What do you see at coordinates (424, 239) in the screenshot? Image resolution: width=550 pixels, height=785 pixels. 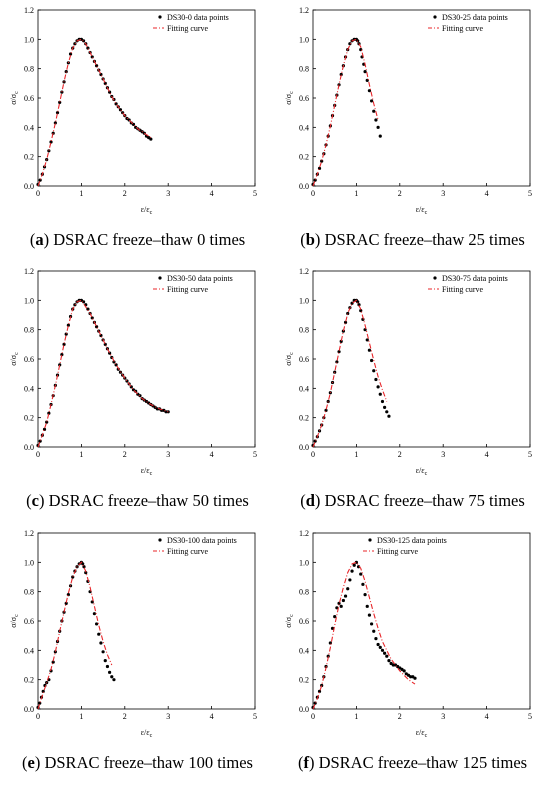 I see `caption-text: DSRAC freeze–thaw 25 times` at bounding box center [424, 239].